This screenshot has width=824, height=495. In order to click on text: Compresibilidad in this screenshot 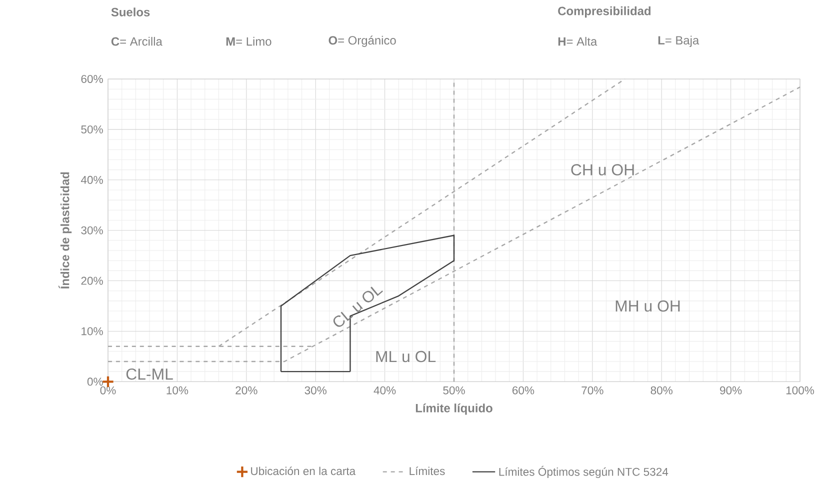, I will do `click(604, 12)`.